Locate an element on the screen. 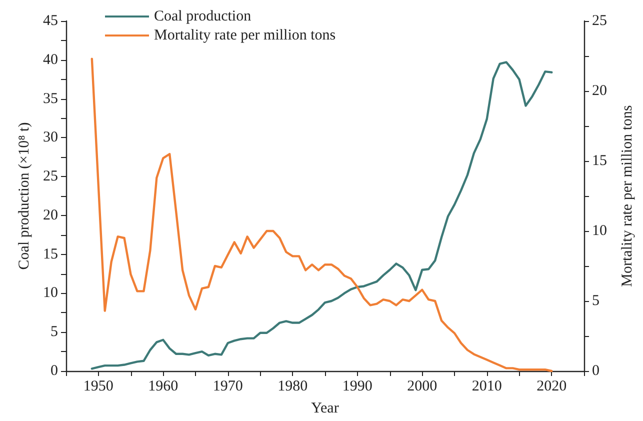 The image size is (643, 421). y-tick-label: 20 is located at coordinates (50, 215).